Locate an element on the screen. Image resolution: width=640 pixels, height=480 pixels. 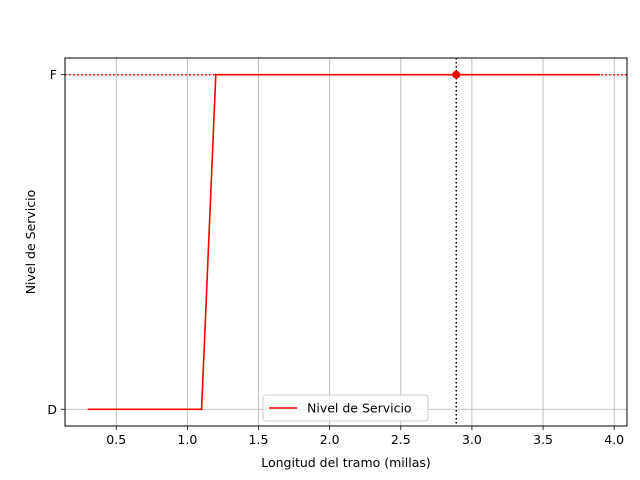
legend-box is located at coordinates (345, 408).